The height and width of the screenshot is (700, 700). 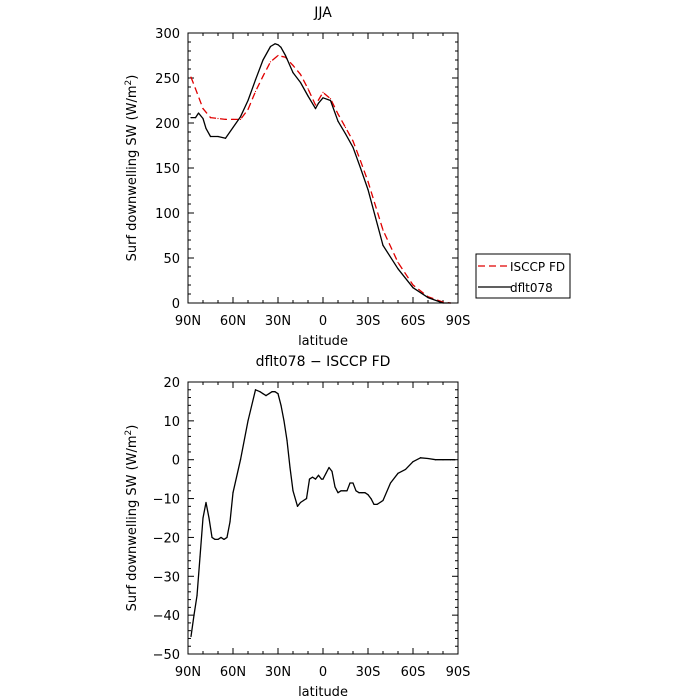 What do you see at coordinates (132, 168) in the screenshot?
I see `y-axis-label: Surf downwelling SW (W/m2)` at bounding box center [132, 168].